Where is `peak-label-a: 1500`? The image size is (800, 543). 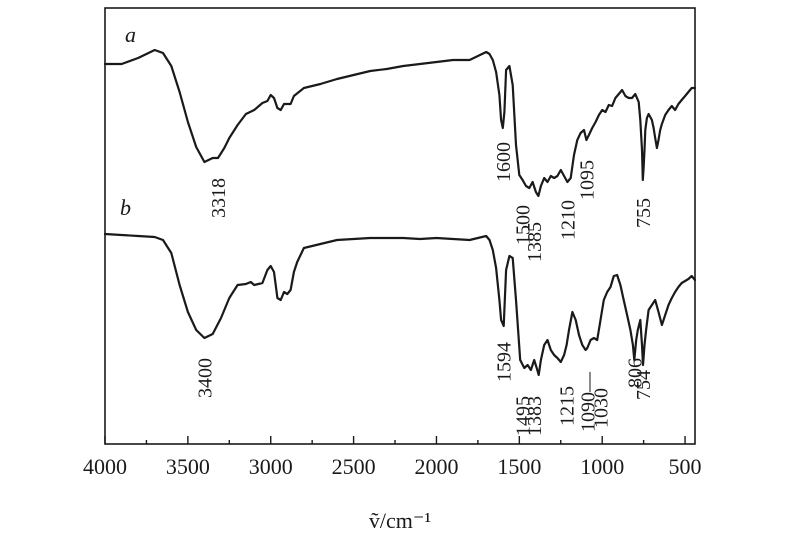
peak-label-a: 1500 is located at coordinates (524, 225).